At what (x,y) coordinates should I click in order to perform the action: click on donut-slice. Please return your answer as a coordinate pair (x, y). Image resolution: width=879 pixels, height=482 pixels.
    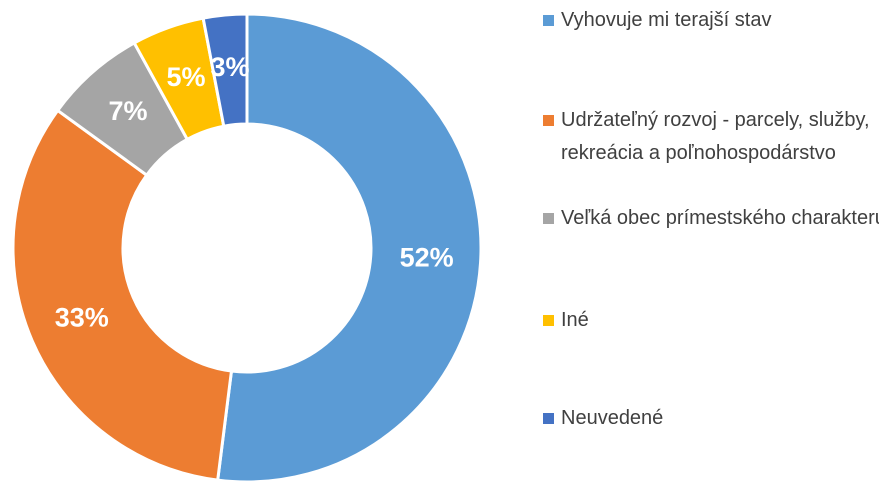
    Looking at the image, I should click on (225, 70).